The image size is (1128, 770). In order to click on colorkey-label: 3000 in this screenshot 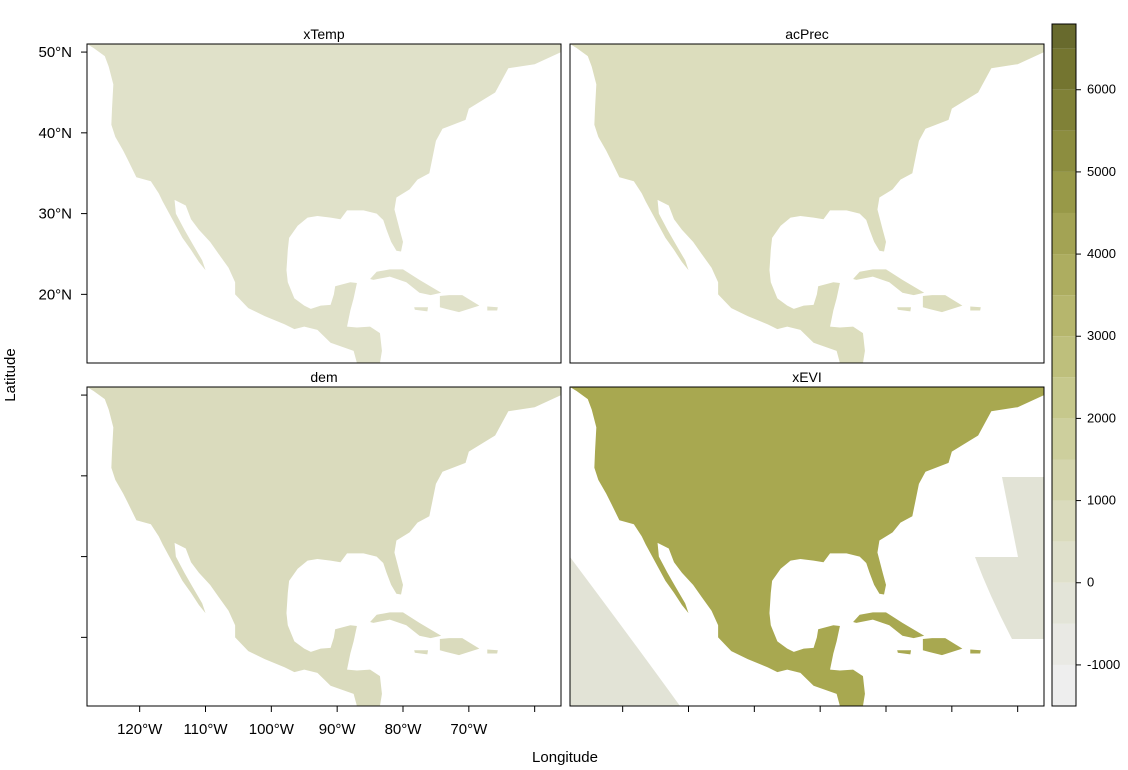, I will do `click(1101, 335)`.